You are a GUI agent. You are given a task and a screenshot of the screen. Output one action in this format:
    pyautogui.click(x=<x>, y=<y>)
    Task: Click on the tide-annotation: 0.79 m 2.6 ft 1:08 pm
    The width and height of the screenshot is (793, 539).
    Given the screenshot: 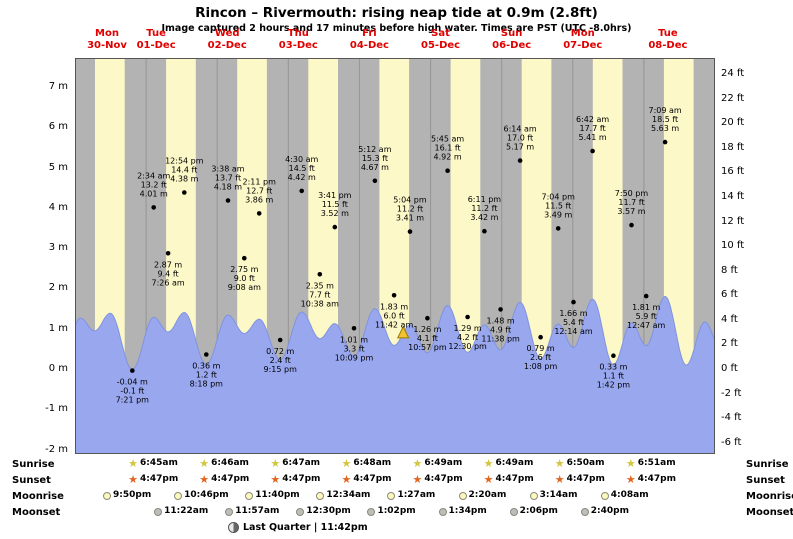 What is the action you would take?
    pyautogui.click(x=541, y=357)
    